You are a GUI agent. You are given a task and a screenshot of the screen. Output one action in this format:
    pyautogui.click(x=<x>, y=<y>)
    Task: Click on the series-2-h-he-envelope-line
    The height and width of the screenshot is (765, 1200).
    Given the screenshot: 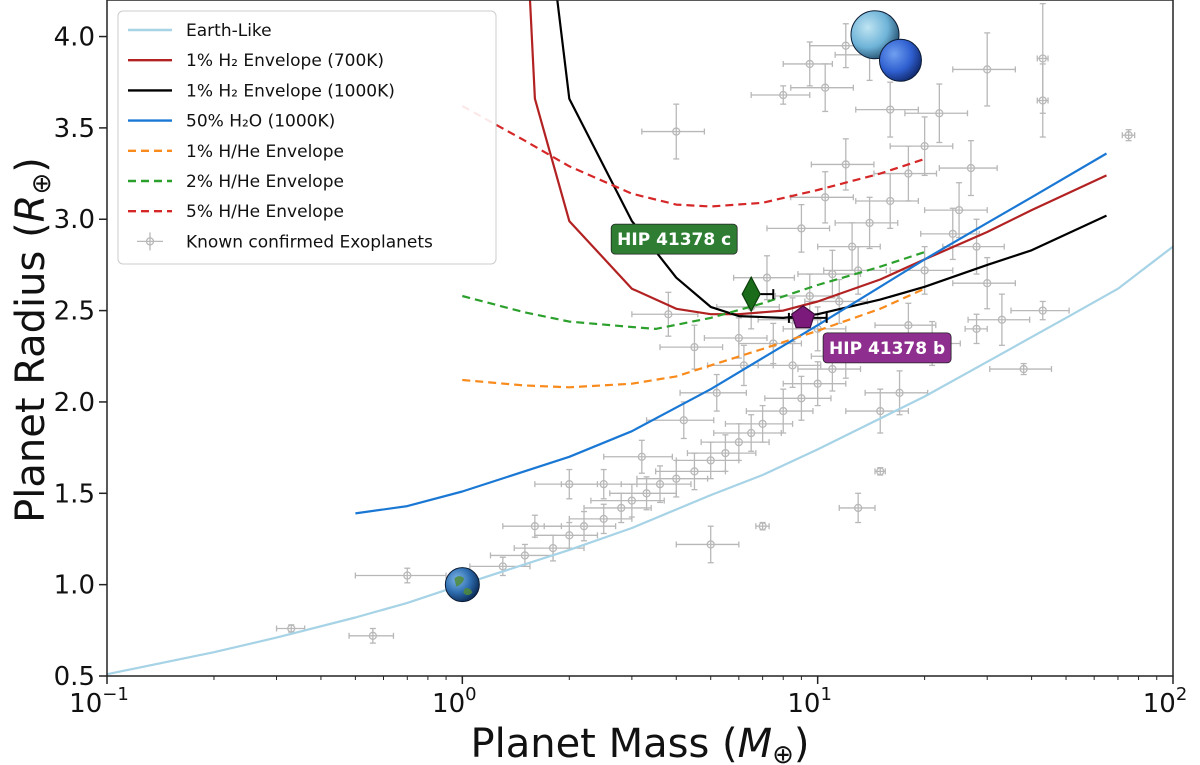 What is the action you would take?
    pyautogui.click(x=693, y=290)
    